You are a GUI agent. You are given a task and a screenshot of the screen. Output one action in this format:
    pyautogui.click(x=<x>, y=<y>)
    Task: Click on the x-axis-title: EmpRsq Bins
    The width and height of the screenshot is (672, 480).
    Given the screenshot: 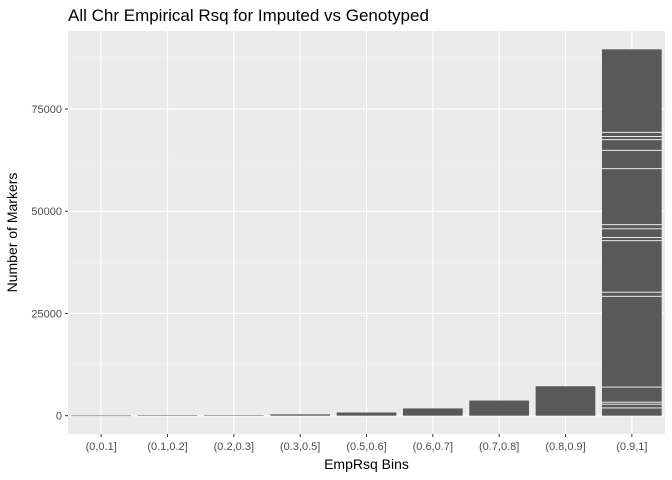 What is the action you would take?
    pyautogui.click(x=366, y=464)
    